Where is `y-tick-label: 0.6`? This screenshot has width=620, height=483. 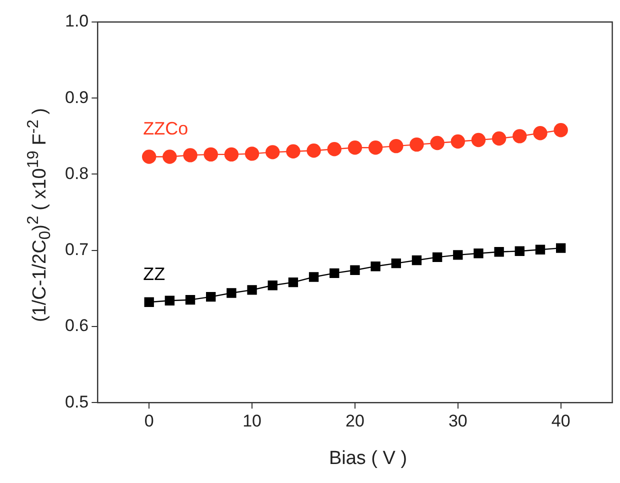 y-tick-label: 0.6 is located at coordinates (76, 326).